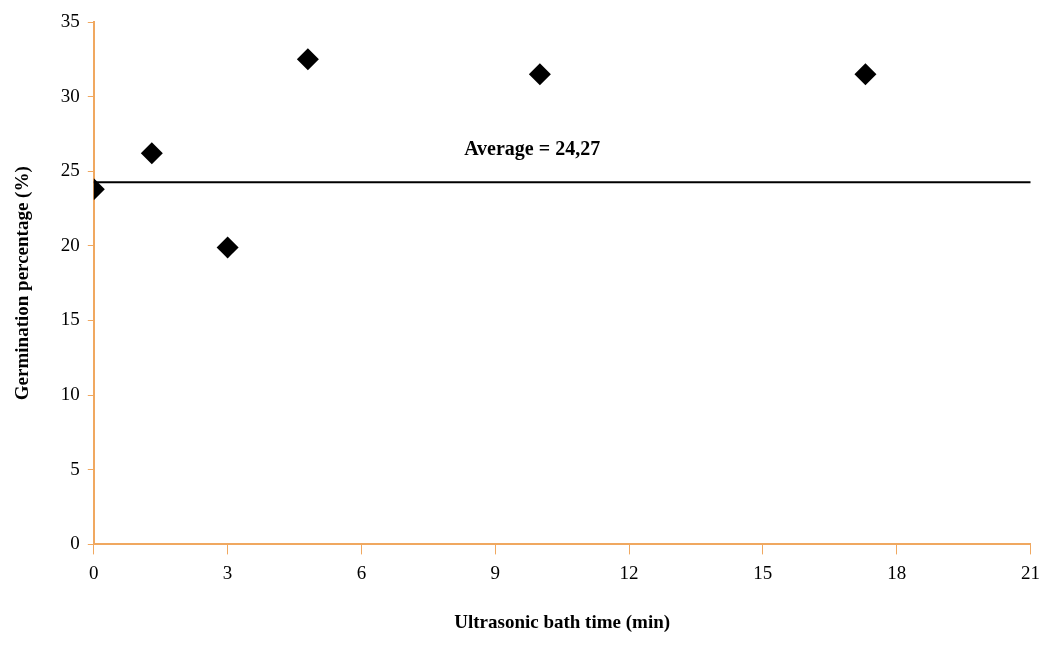  I want to click on y-tick-label: 30, so click(70, 95).